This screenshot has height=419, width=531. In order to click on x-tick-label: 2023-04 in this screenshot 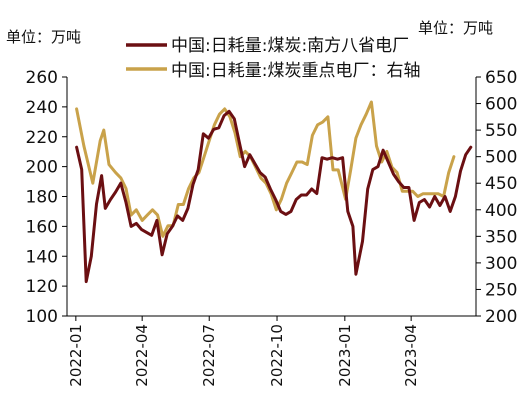, I will do `click(411, 355)`.